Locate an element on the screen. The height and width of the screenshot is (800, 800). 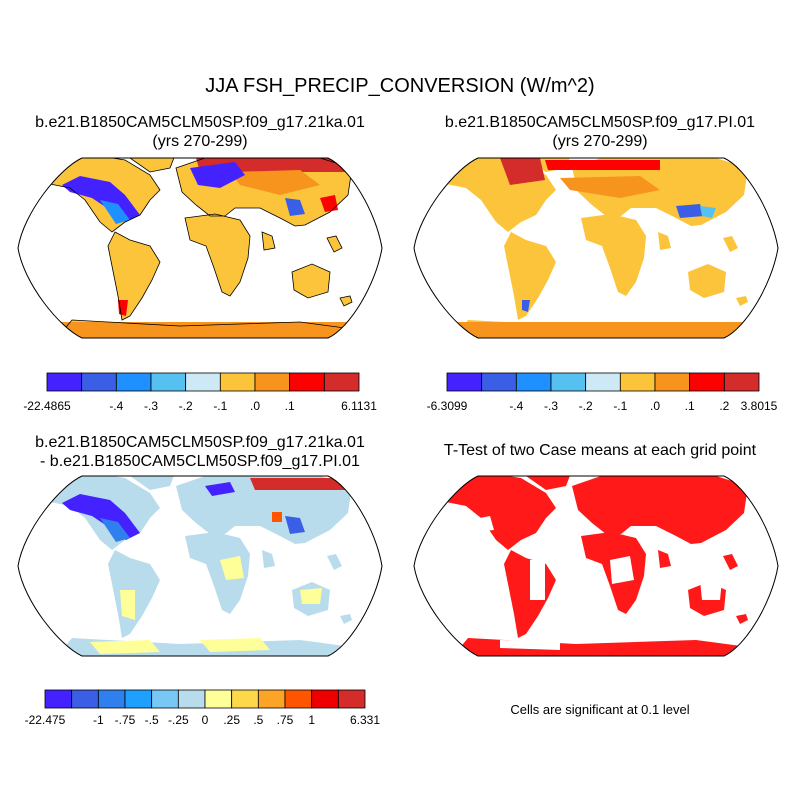
map-1-outline is located at coordinates (200, 248).